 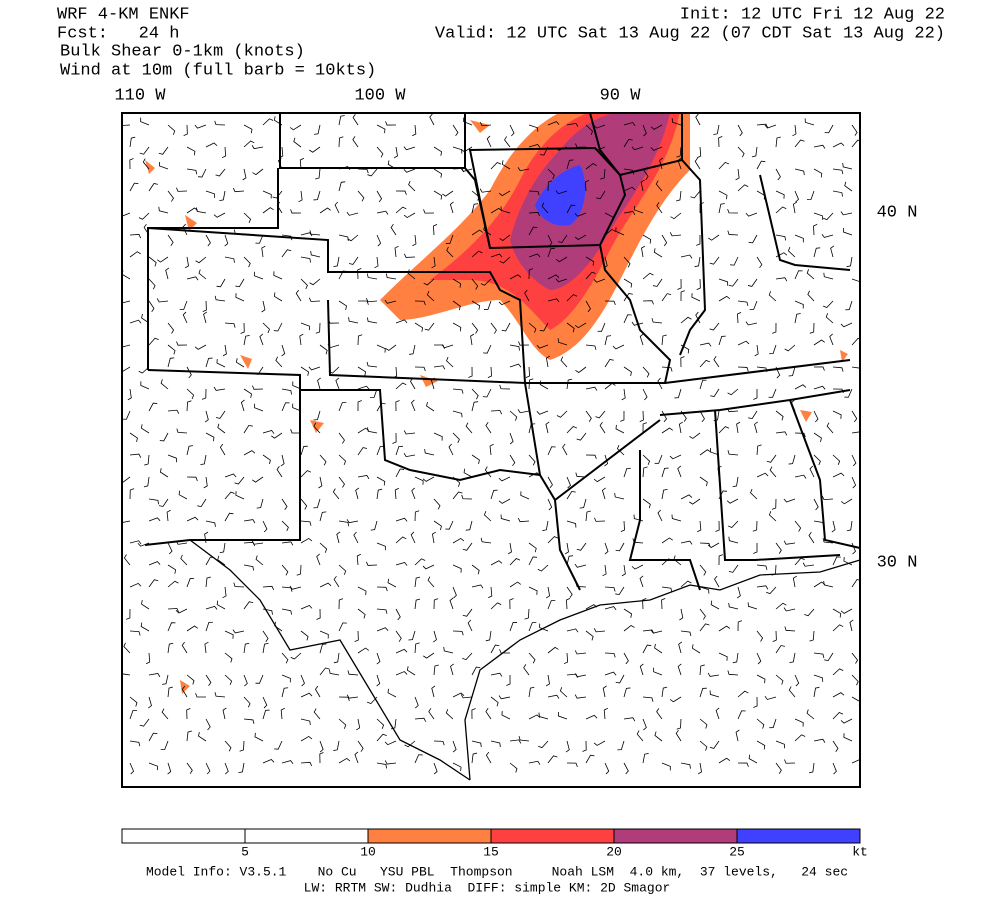 What do you see at coordinates (368, 851) in the screenshot?
I see `colorbar-tick-label: 10` at bounding box center [368, 851].